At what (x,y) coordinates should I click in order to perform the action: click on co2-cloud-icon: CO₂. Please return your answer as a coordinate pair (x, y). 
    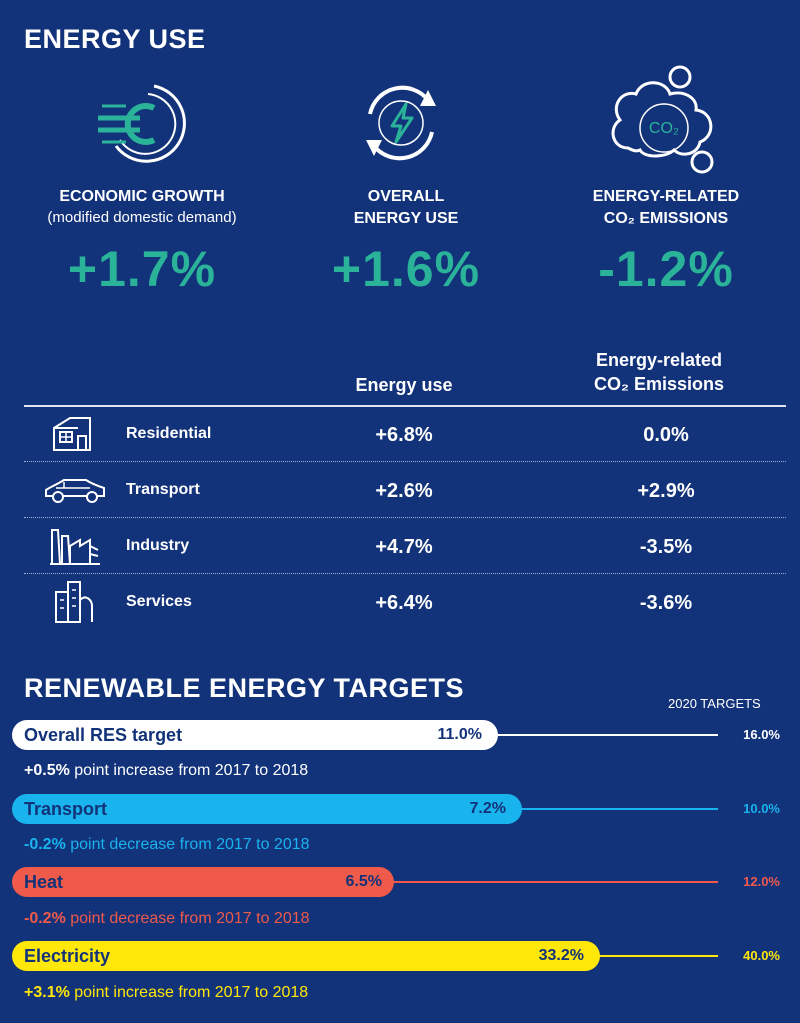
    Looking at the image, I should click on (662, 119).